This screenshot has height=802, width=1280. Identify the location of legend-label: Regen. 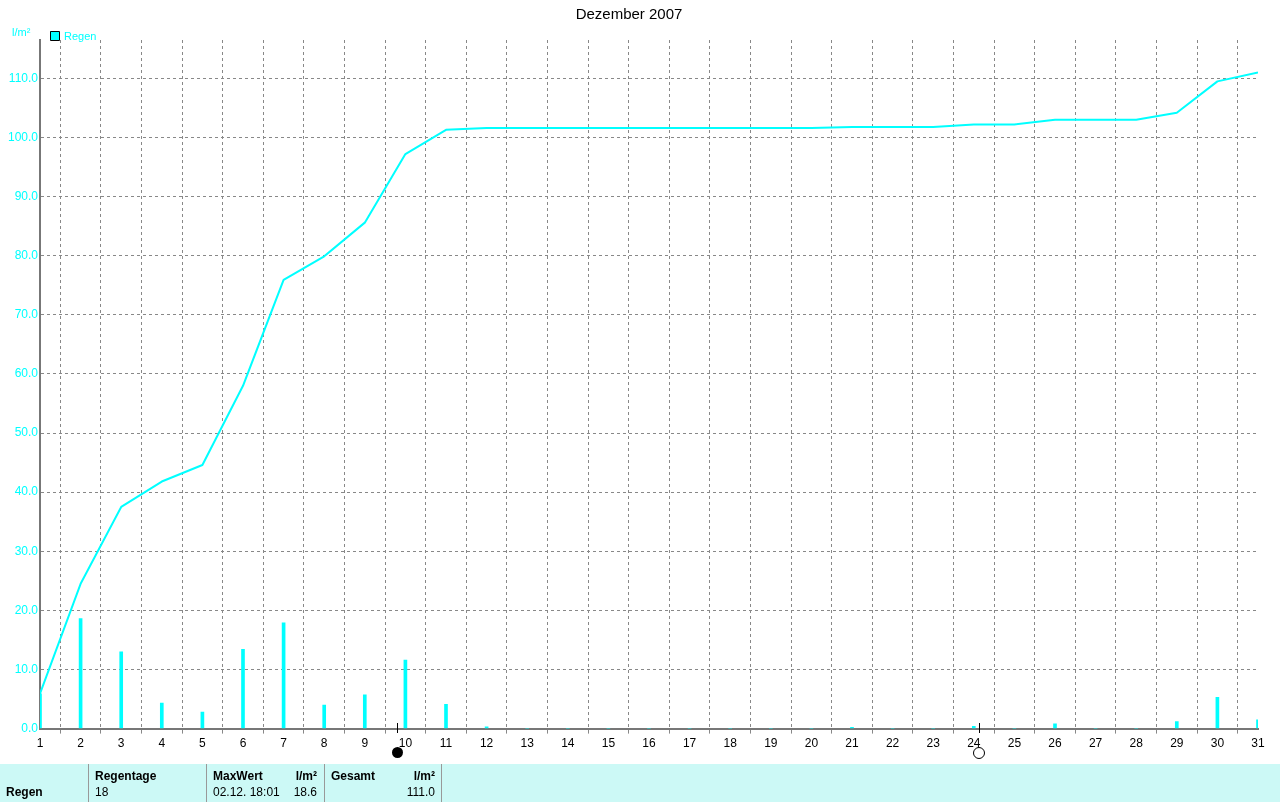
(80, 36).